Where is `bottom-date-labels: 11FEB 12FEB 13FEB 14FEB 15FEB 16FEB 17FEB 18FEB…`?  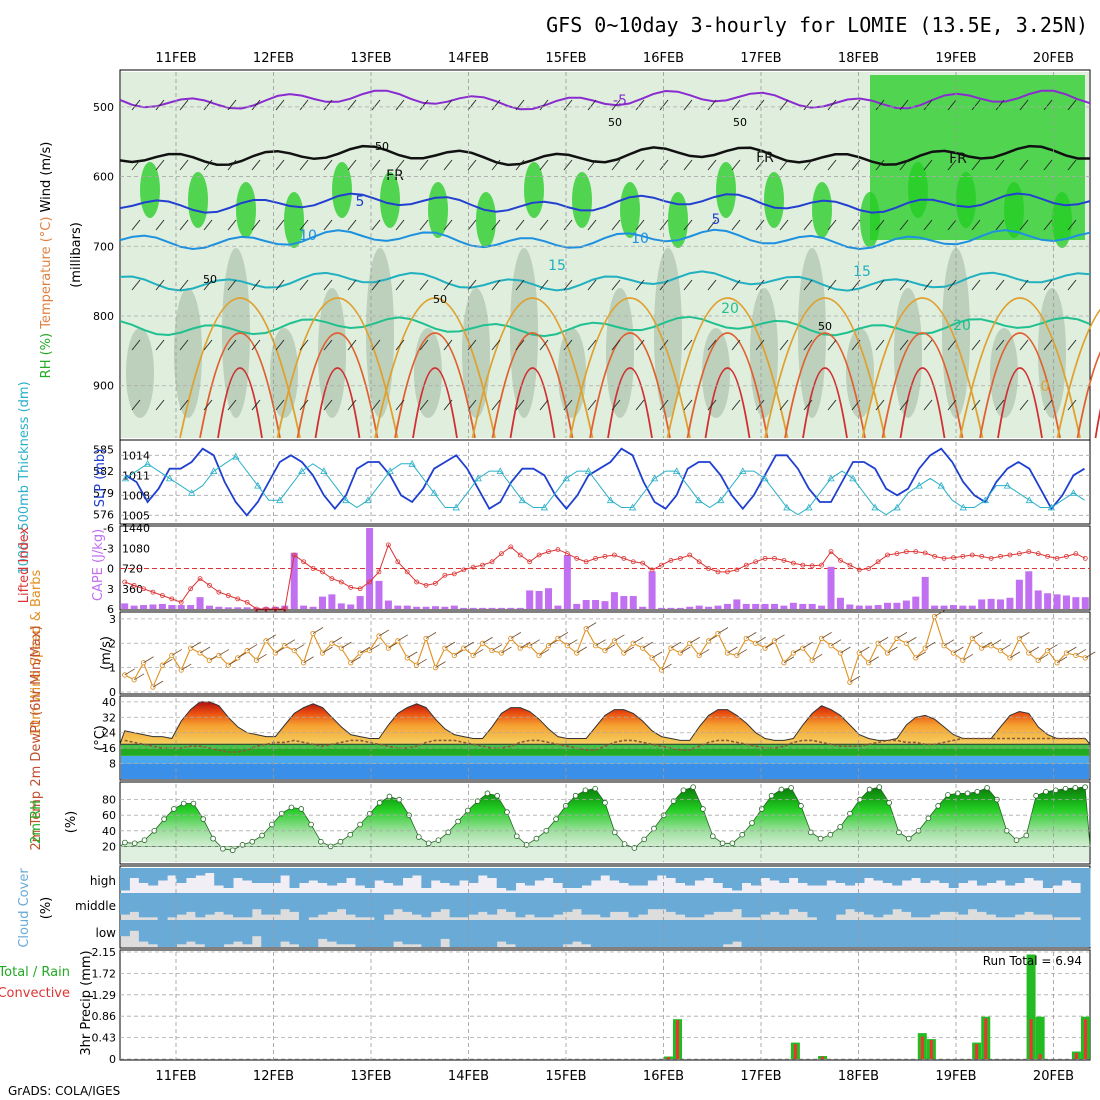
bottom-date-labels: 11FEB 12FEB 13FEB 14FEB 15FEB 16FEB 17FEB 18FEB… is located at coordinates (614, 1076).